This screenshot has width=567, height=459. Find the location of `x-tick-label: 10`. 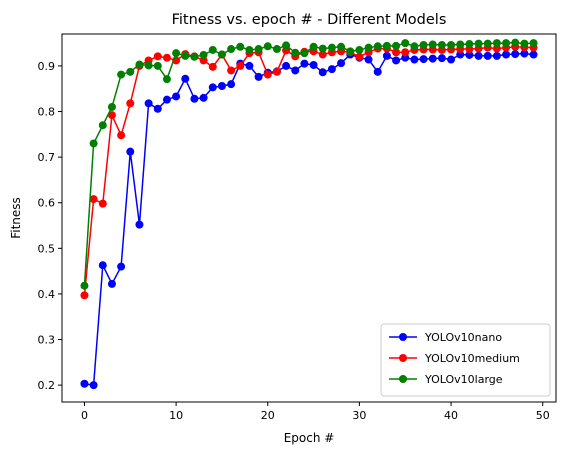

x-tick-label: 10 is located at coordinates (176, 415).